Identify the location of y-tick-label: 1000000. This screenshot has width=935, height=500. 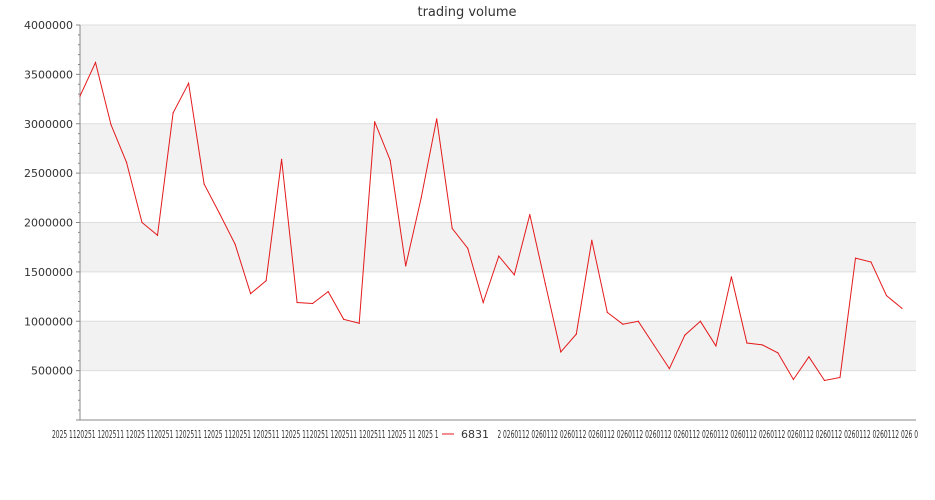
(48, 321).